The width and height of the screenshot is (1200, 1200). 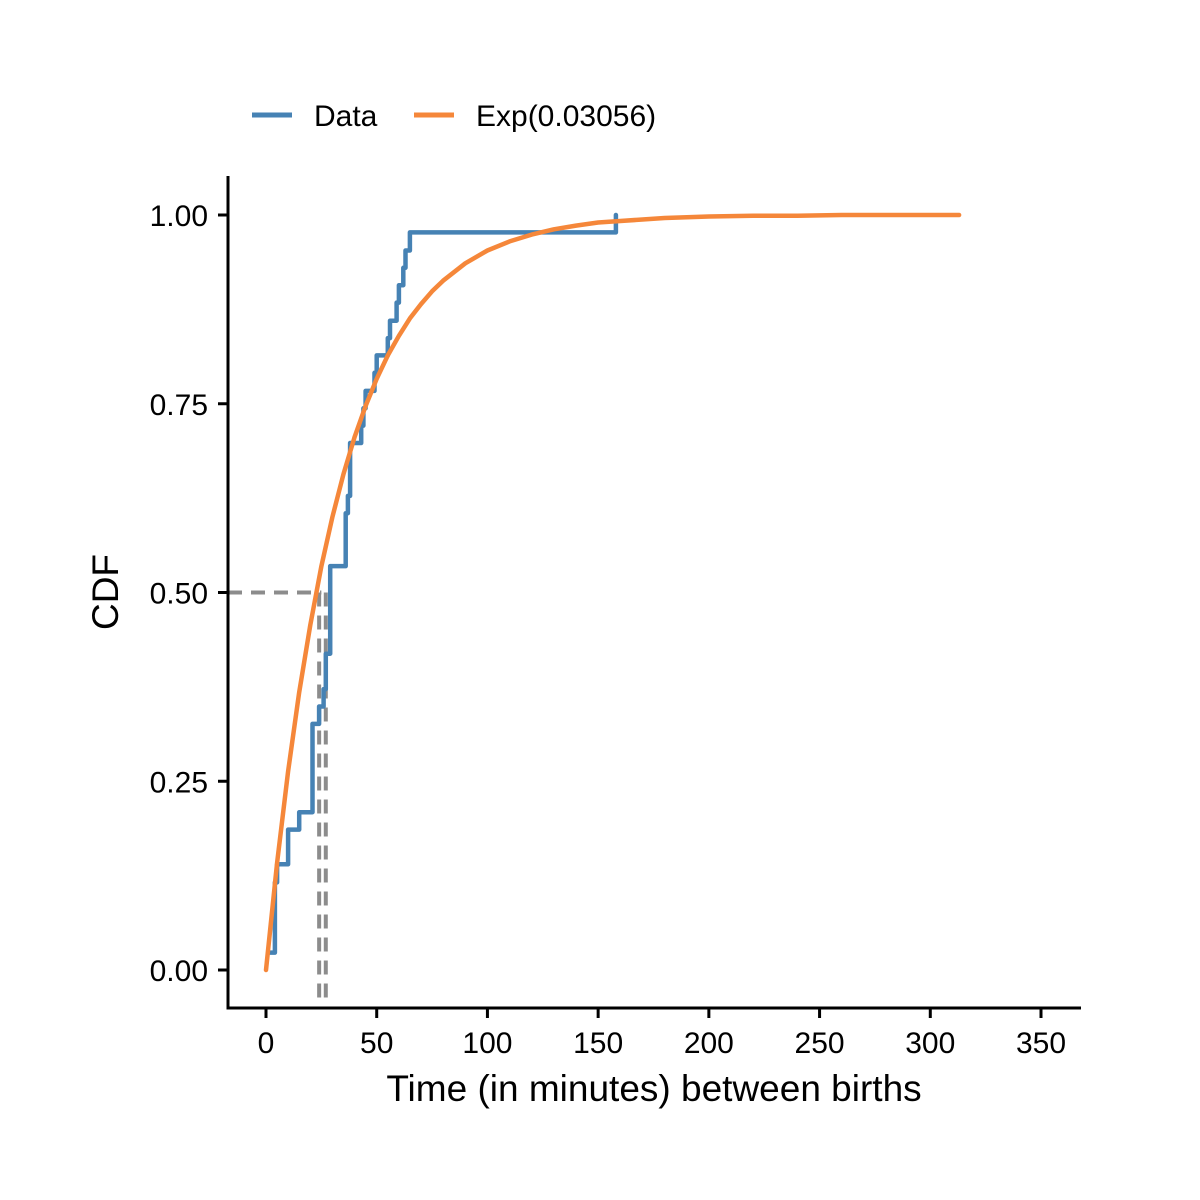 What do you see at coordinates (566, 116) in the screenshot?
I see `legend-label-exp: Exp(0.03056)` at bounding box center [566, 116].